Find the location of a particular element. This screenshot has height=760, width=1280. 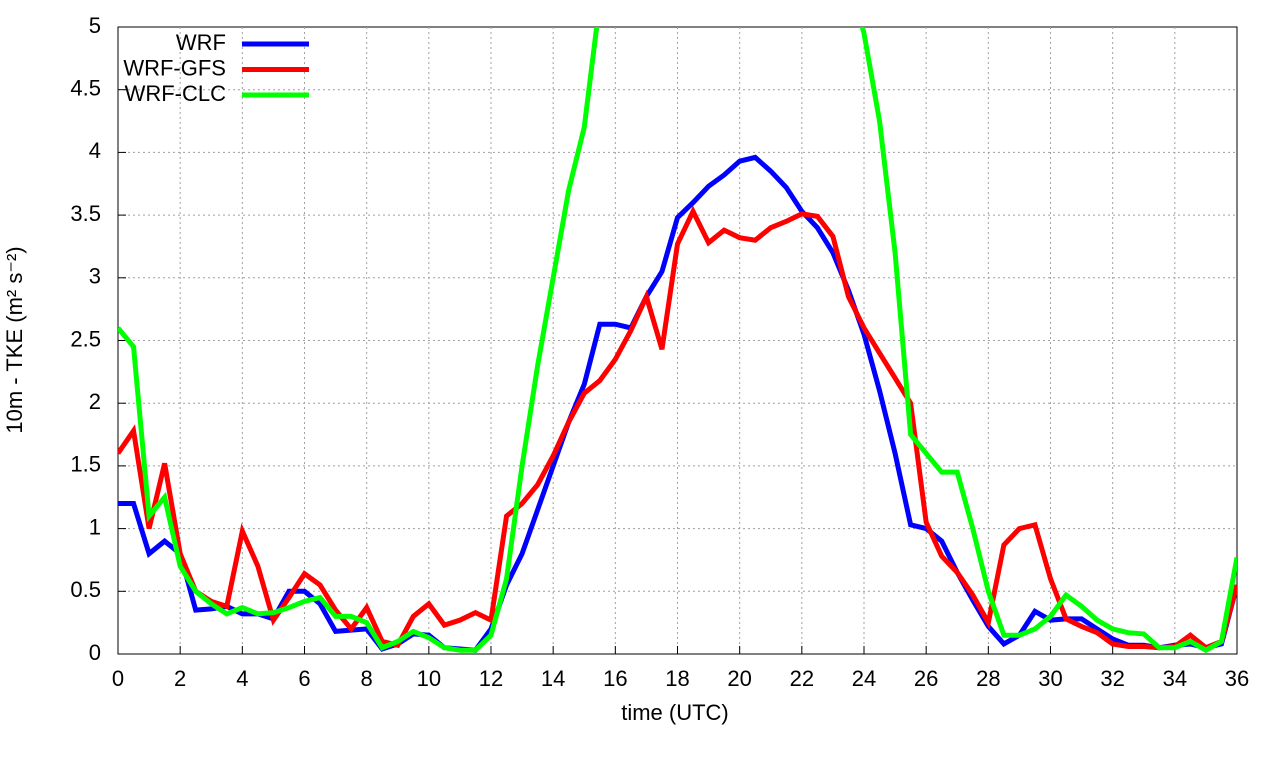

x-tick-label: 2 is located at coordinates (180, 678).